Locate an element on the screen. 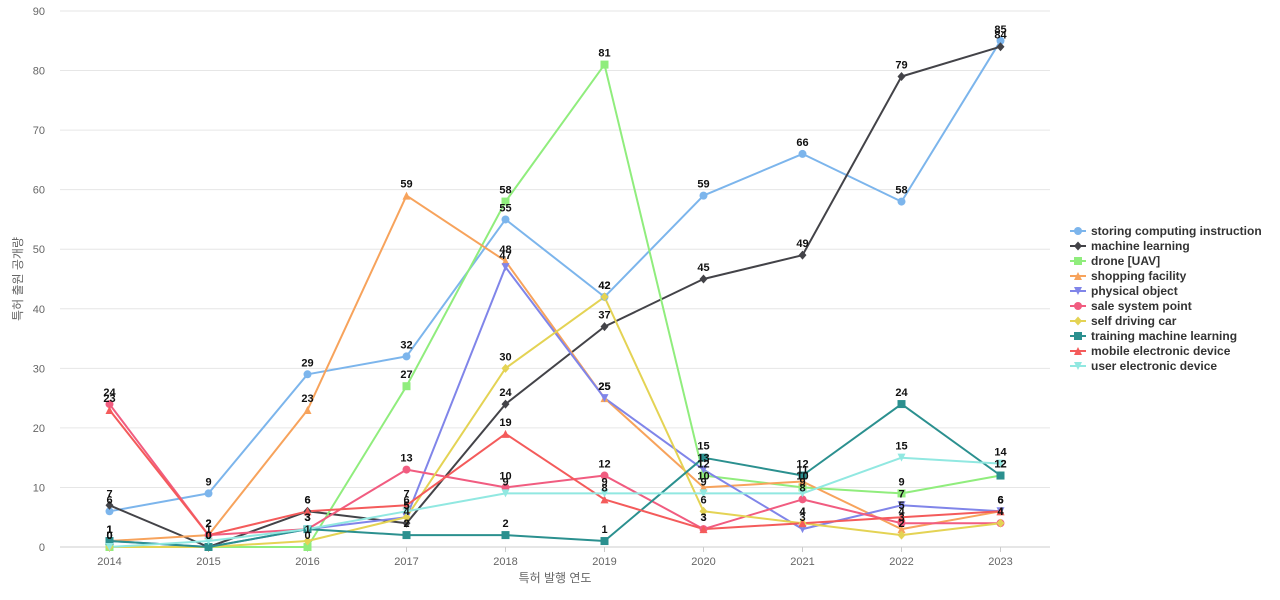 The image size is (1280, 600). x-tick-label: 2017 is located at coordinates (406, 562).